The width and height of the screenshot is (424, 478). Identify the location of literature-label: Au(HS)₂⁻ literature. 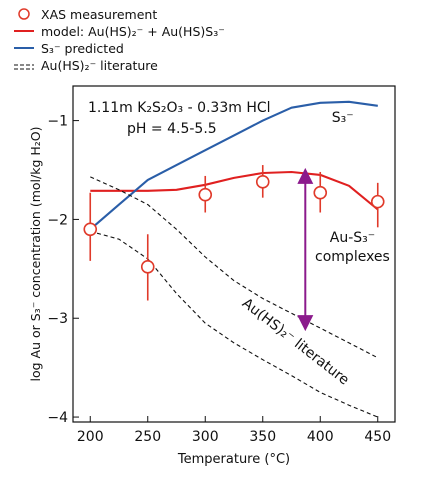
(295, 341).